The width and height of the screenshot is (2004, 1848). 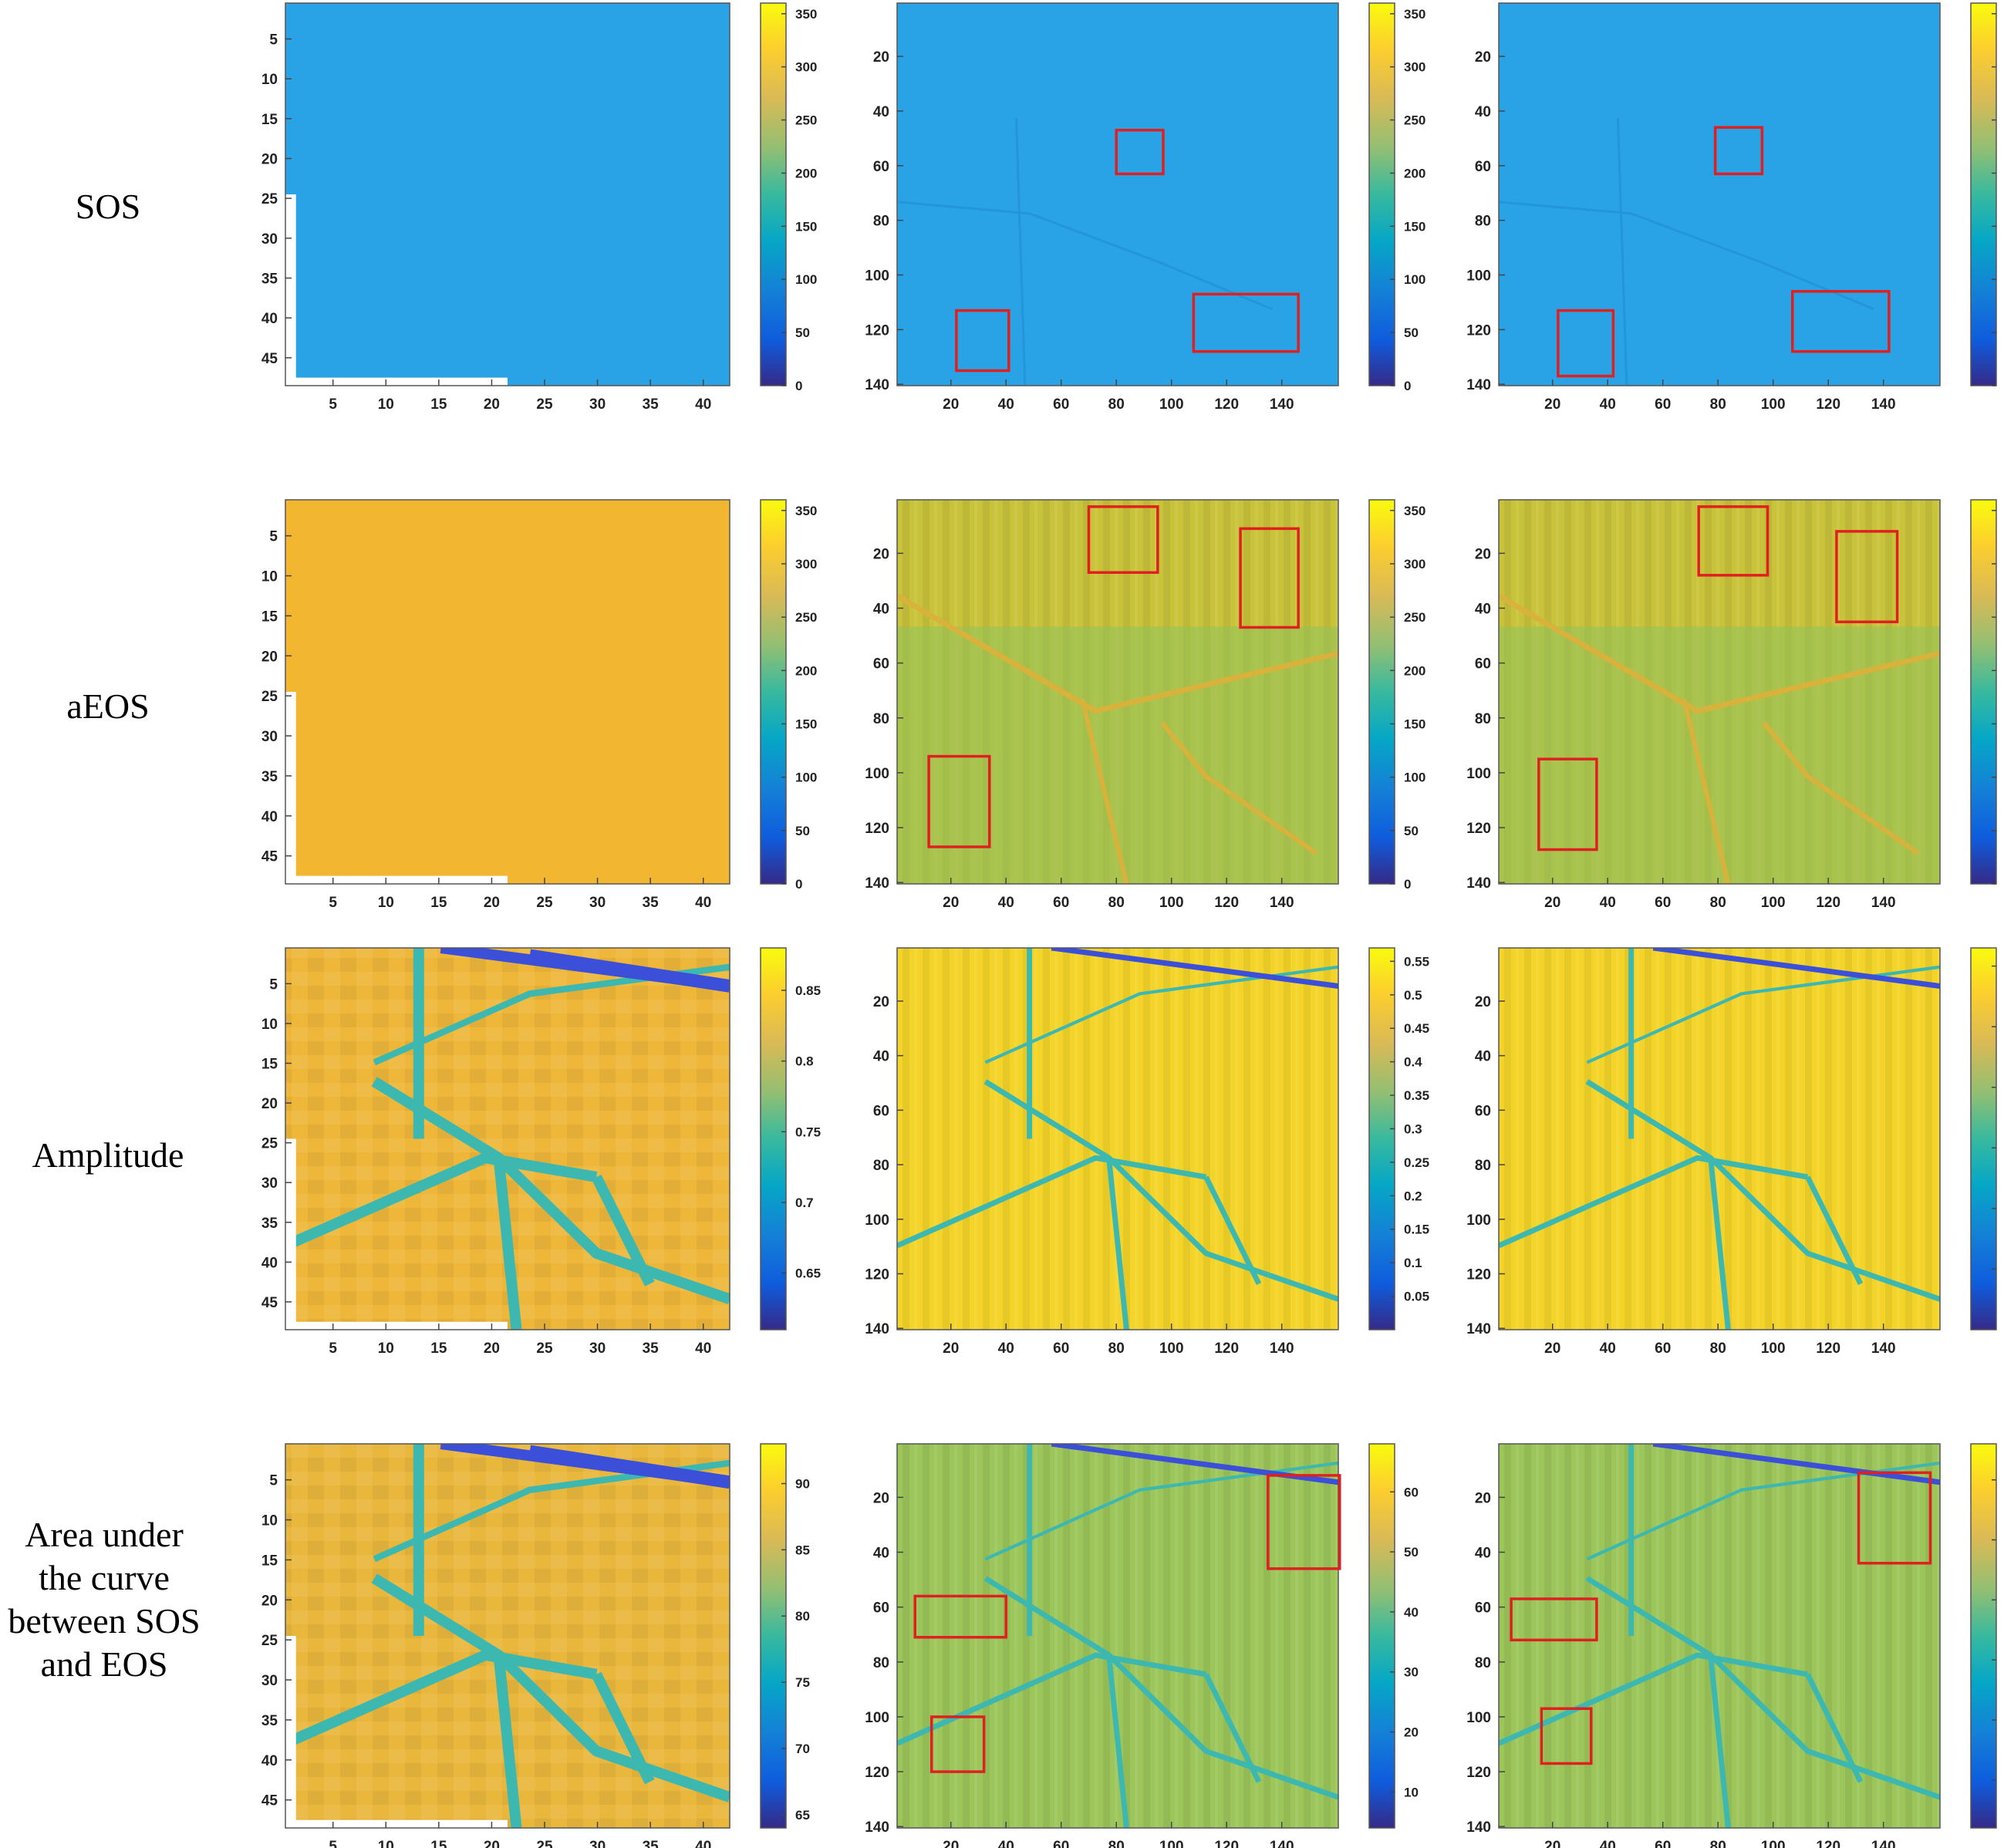 What do you see at coordinates (1483, 167) in the screenshot?
I see `y-tick-label: 60` at bounding box center [1483, 167].